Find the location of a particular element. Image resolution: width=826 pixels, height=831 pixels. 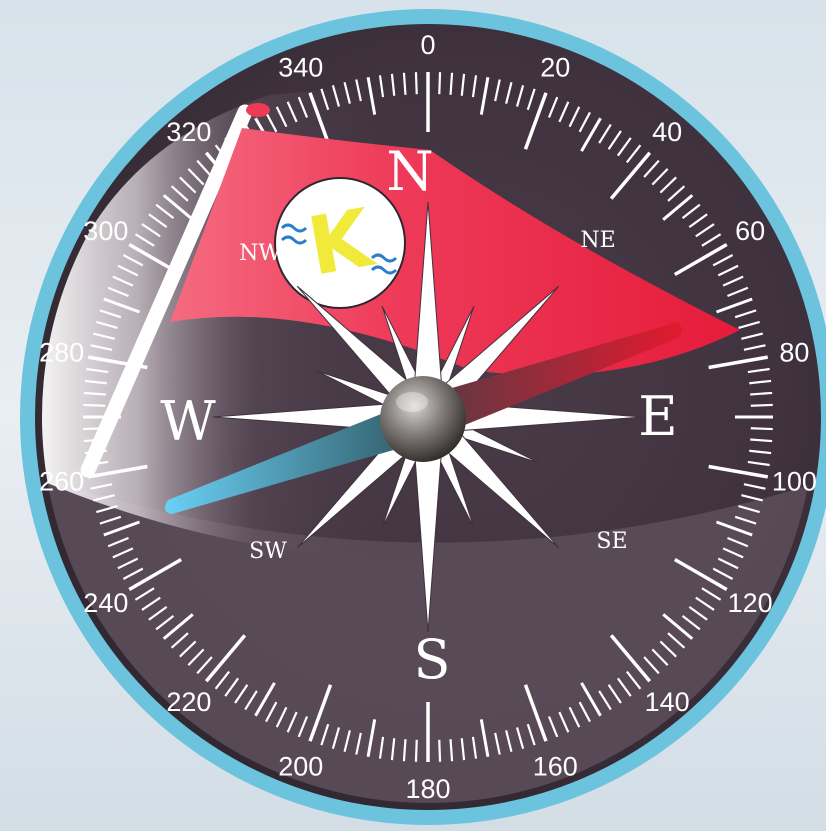

degree-label-80: 80 is located at coordinates (794, 352).